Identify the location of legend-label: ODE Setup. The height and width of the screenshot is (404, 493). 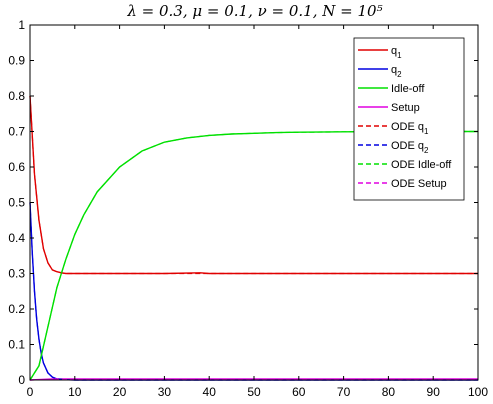
(419, 184).